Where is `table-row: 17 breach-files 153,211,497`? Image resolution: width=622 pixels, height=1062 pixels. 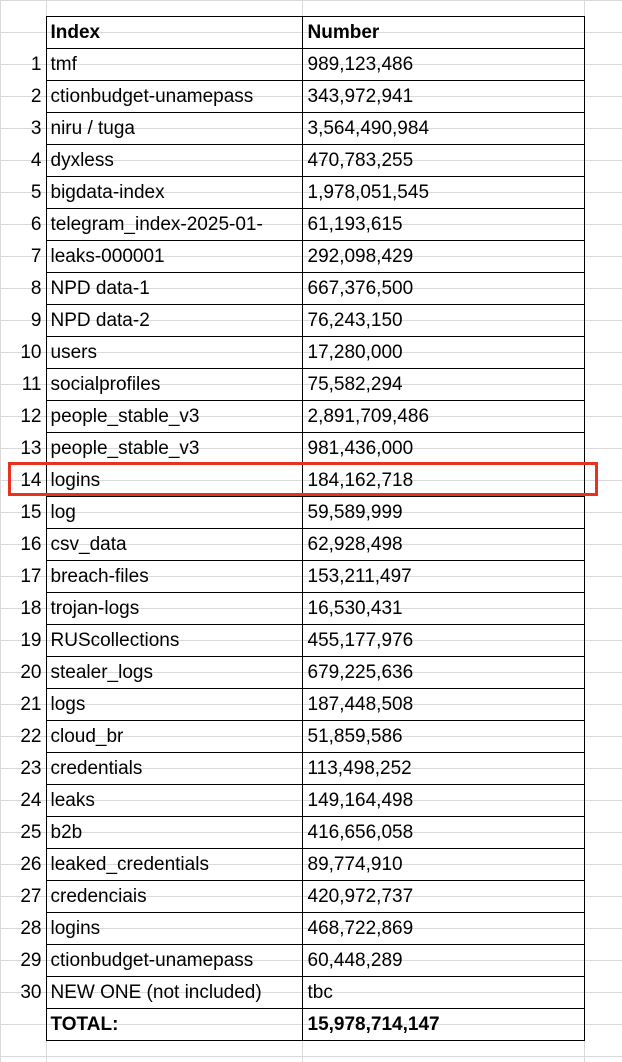 table-row: 17 breach-files 153,211,497 is located at coordinates (292, 576).